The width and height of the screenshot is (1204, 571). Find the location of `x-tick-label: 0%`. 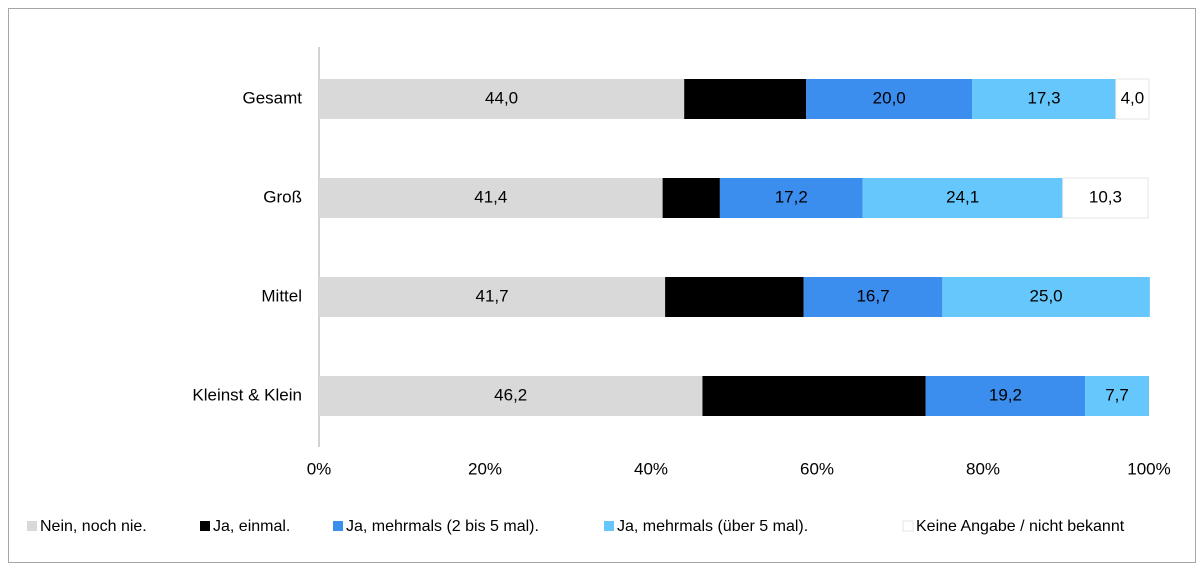

x-tick-label: 0% is located at coordinates (319, 468).